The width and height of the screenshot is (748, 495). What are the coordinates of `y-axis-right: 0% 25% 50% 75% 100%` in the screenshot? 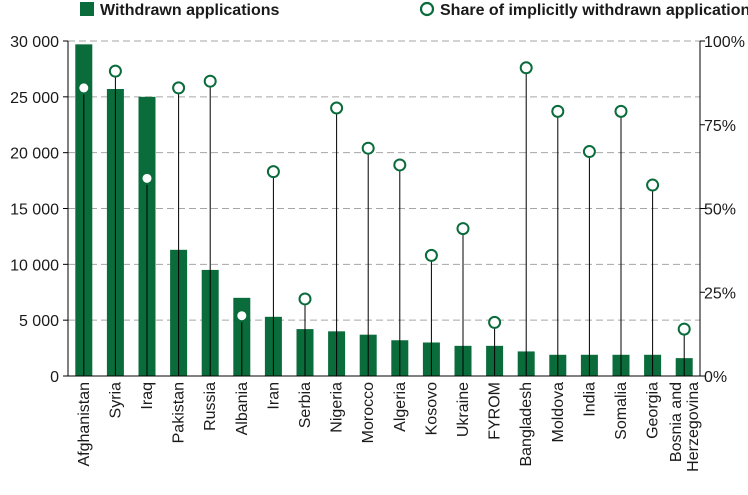 It's located at (722, 210).